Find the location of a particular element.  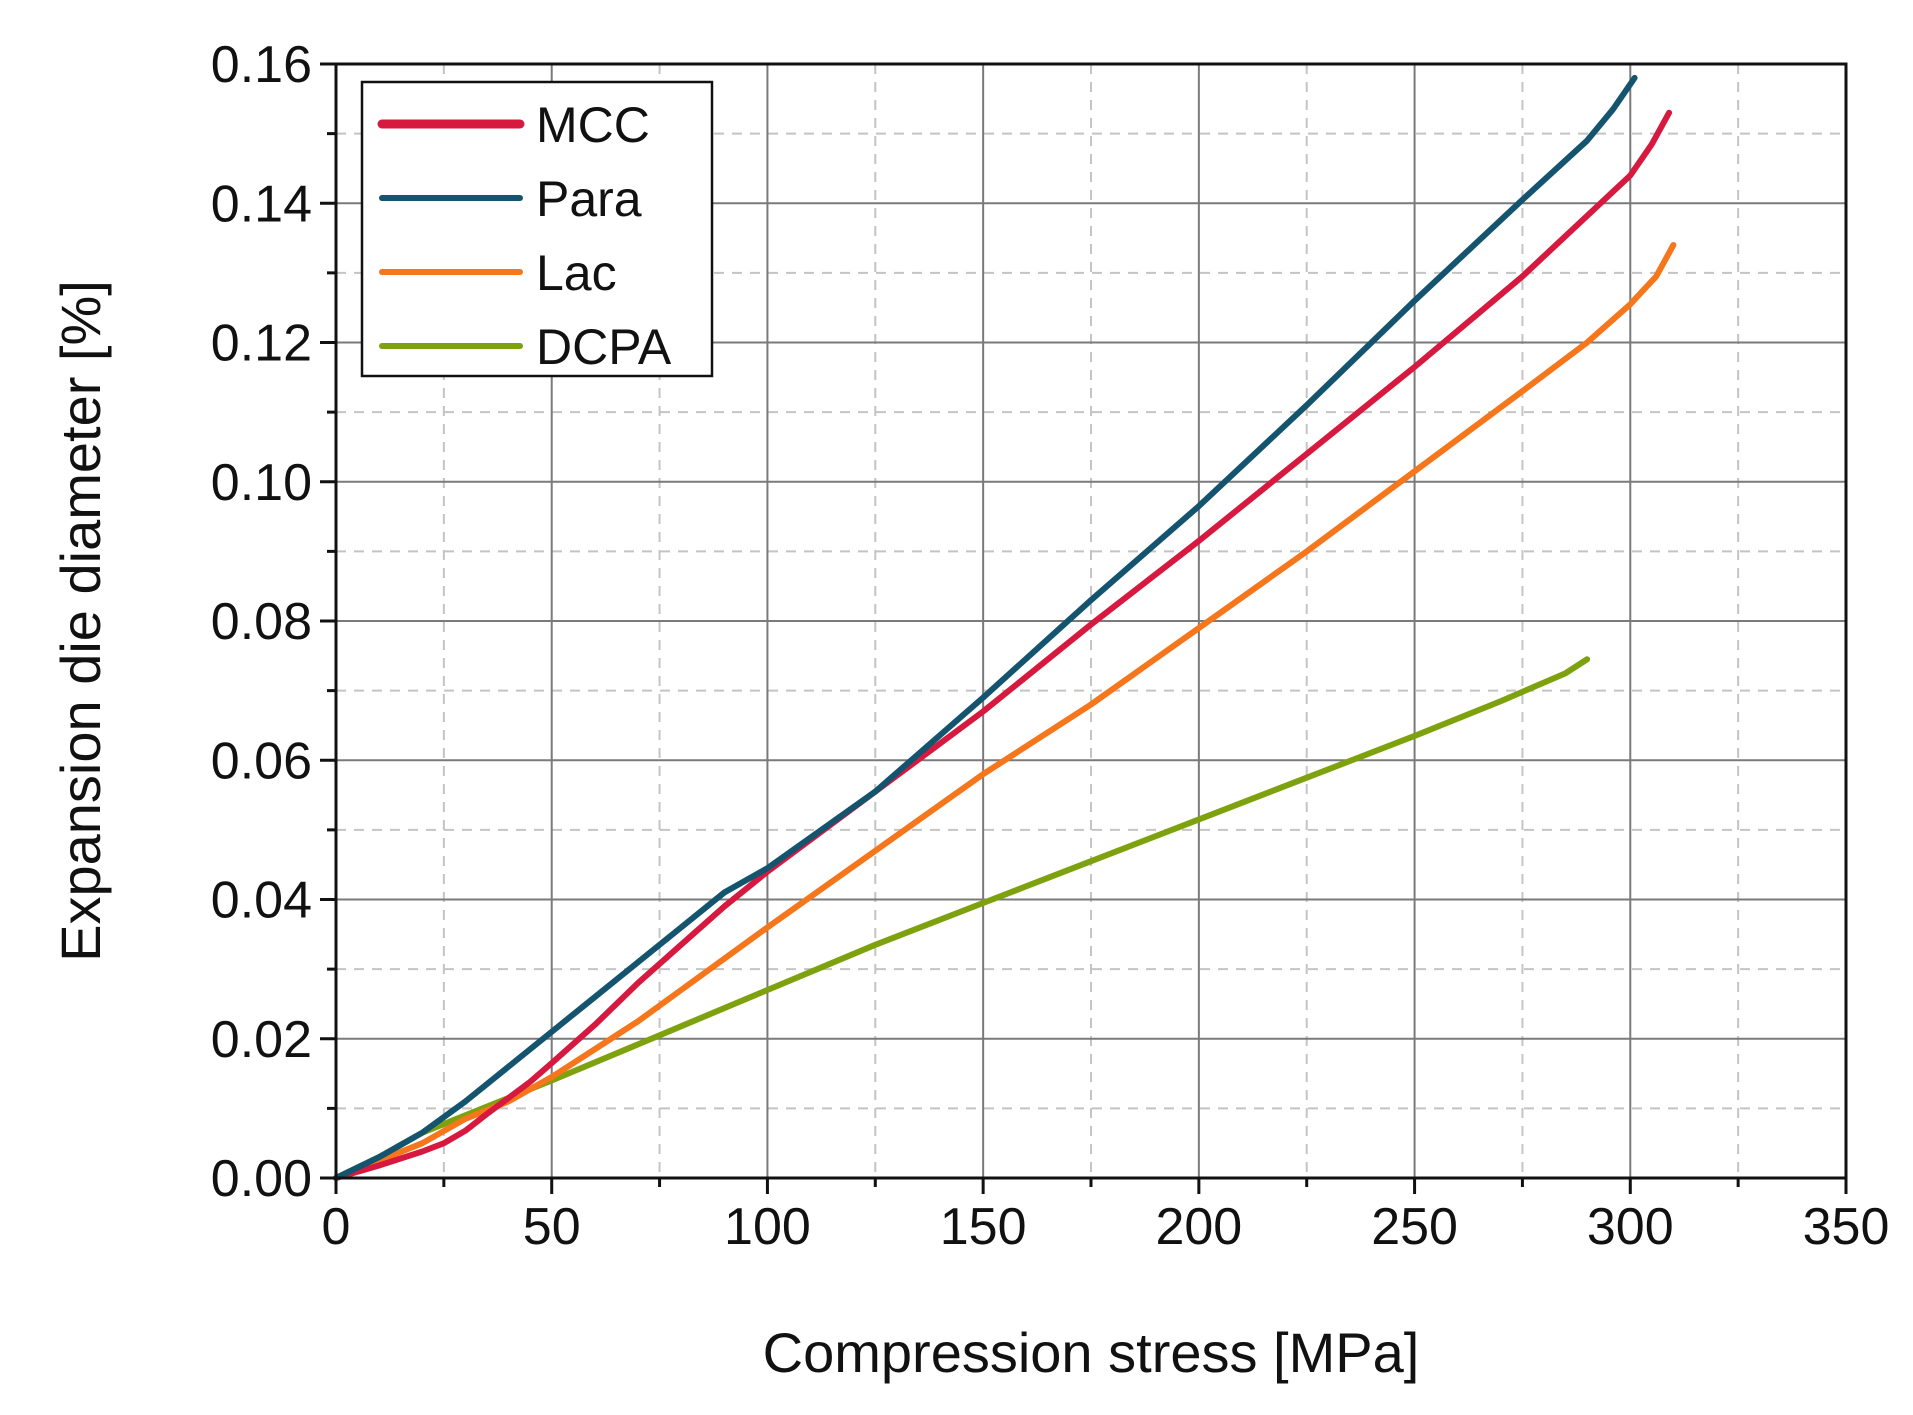

y-tick-label: 0.10 is located at coordinates (261, 483).